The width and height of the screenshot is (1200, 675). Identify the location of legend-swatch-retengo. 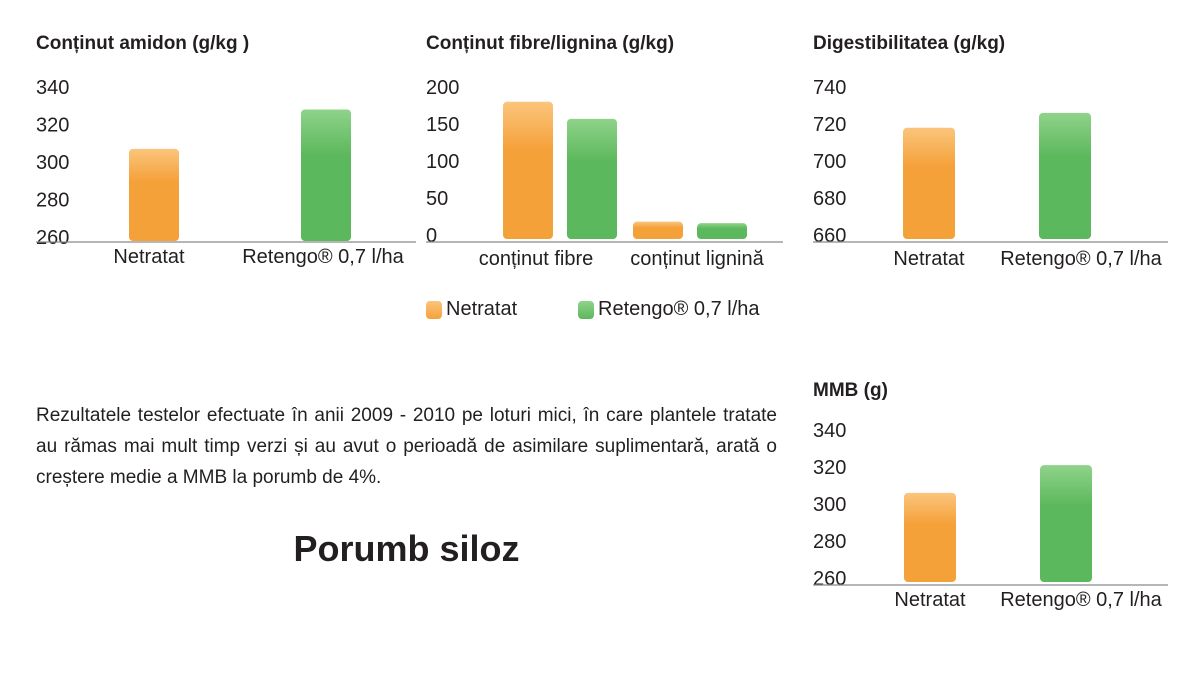
(586, 309).